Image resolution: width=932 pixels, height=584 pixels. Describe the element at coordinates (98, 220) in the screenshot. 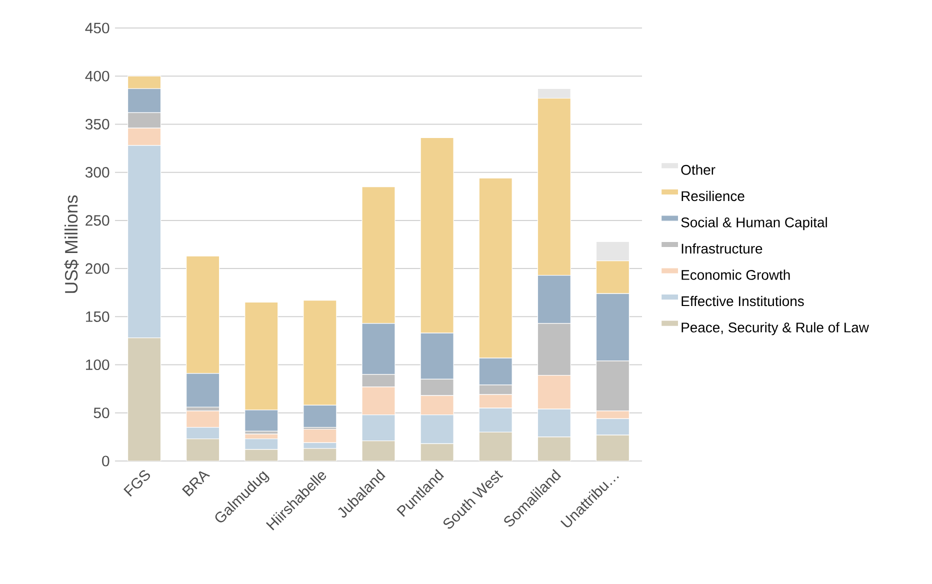

I see `y-tick-label: 250` at that location.